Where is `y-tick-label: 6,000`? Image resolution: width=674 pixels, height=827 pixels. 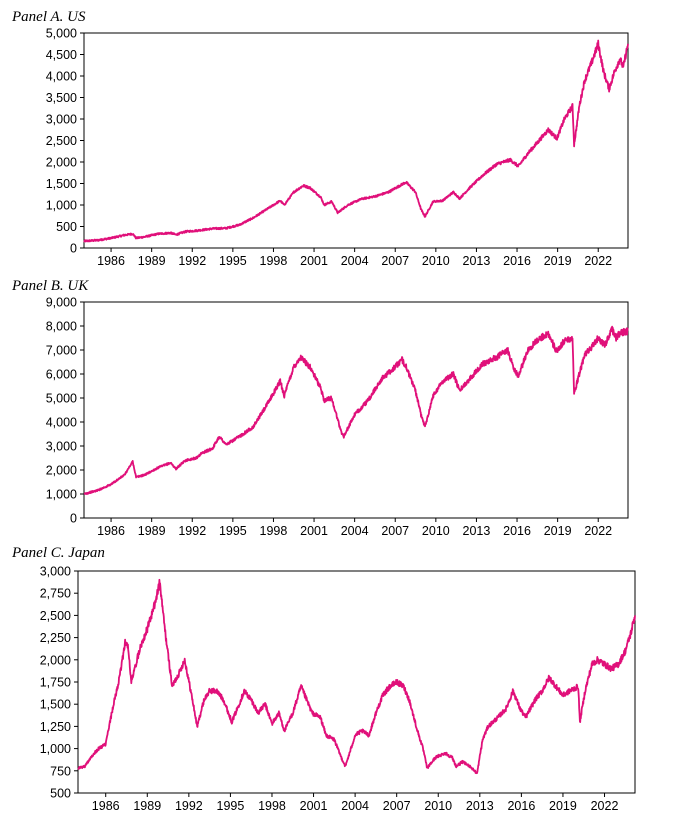
y-tick-label: 6,000 is located at coordinates (61, 375).